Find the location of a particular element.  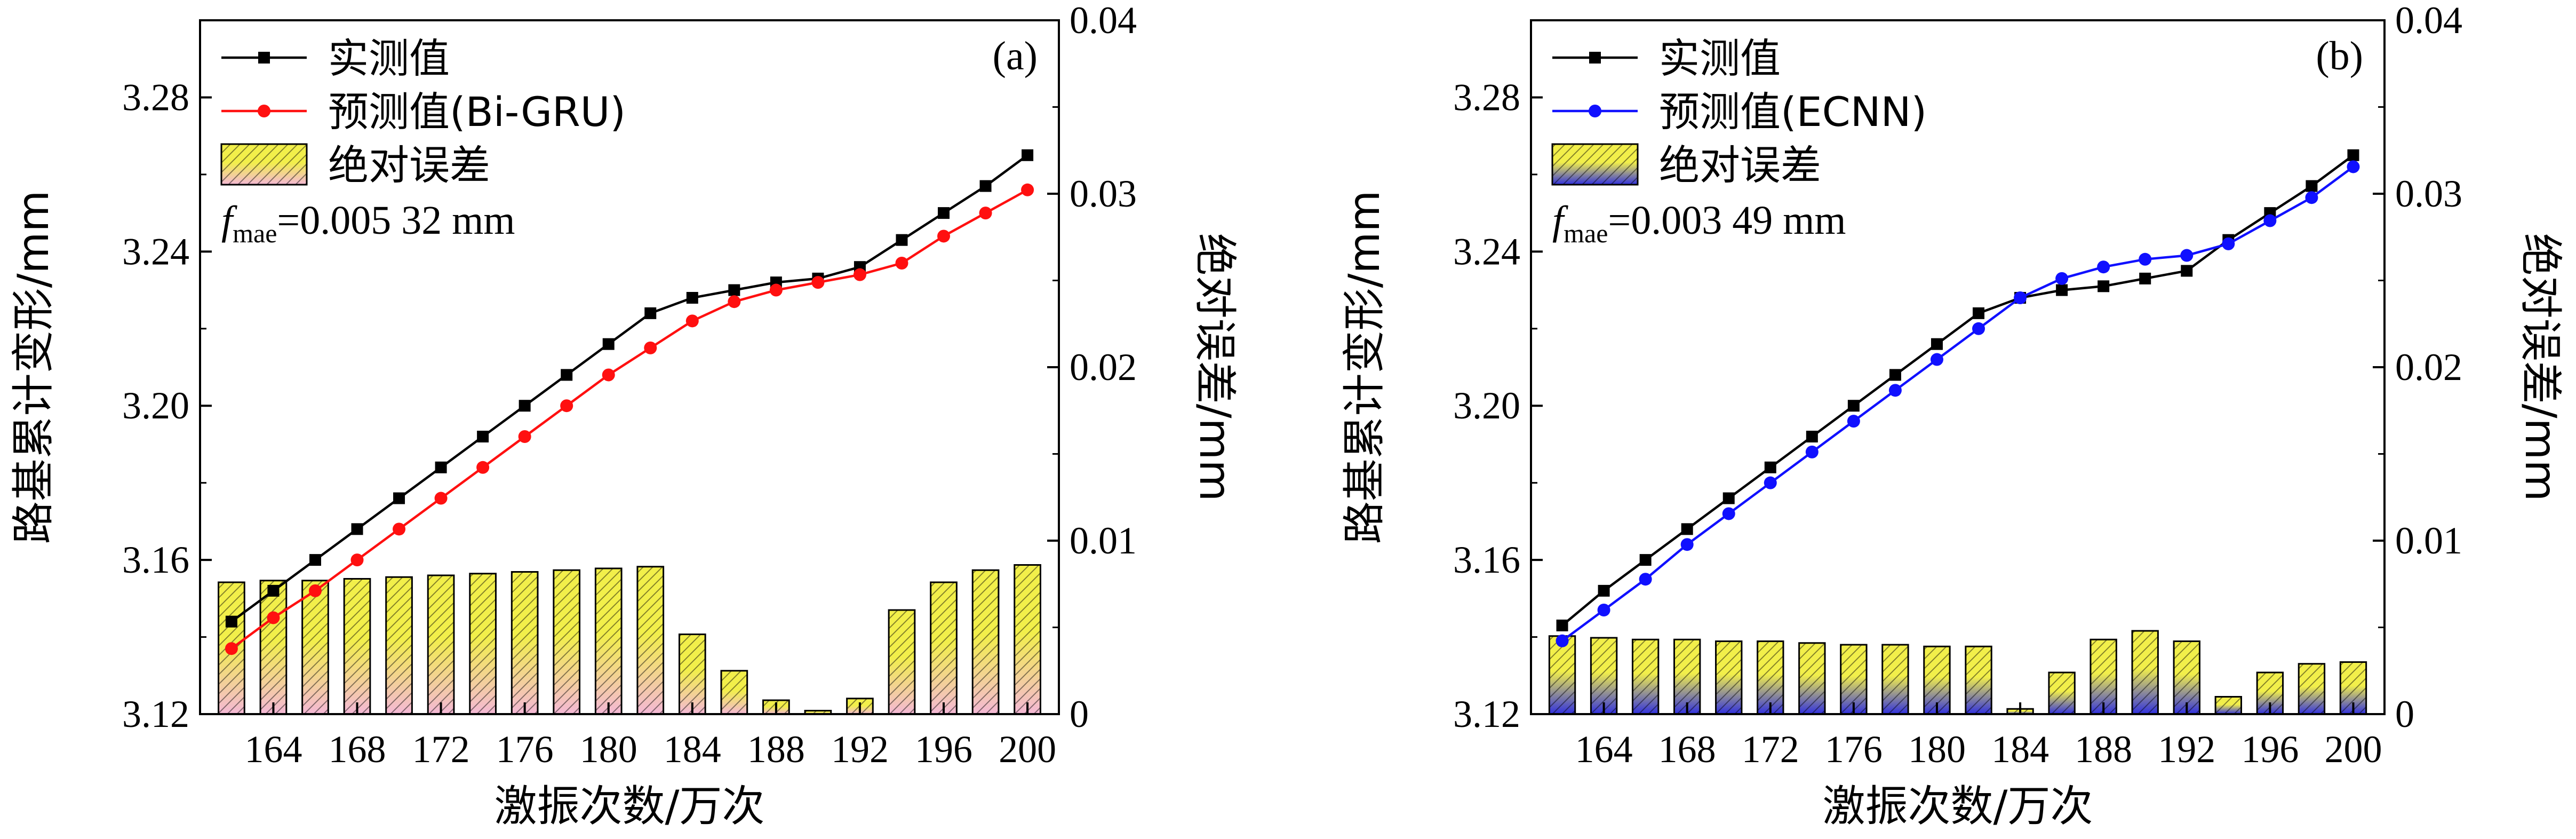

x-tick-label: 200 is located at coordinates (2353, 750).